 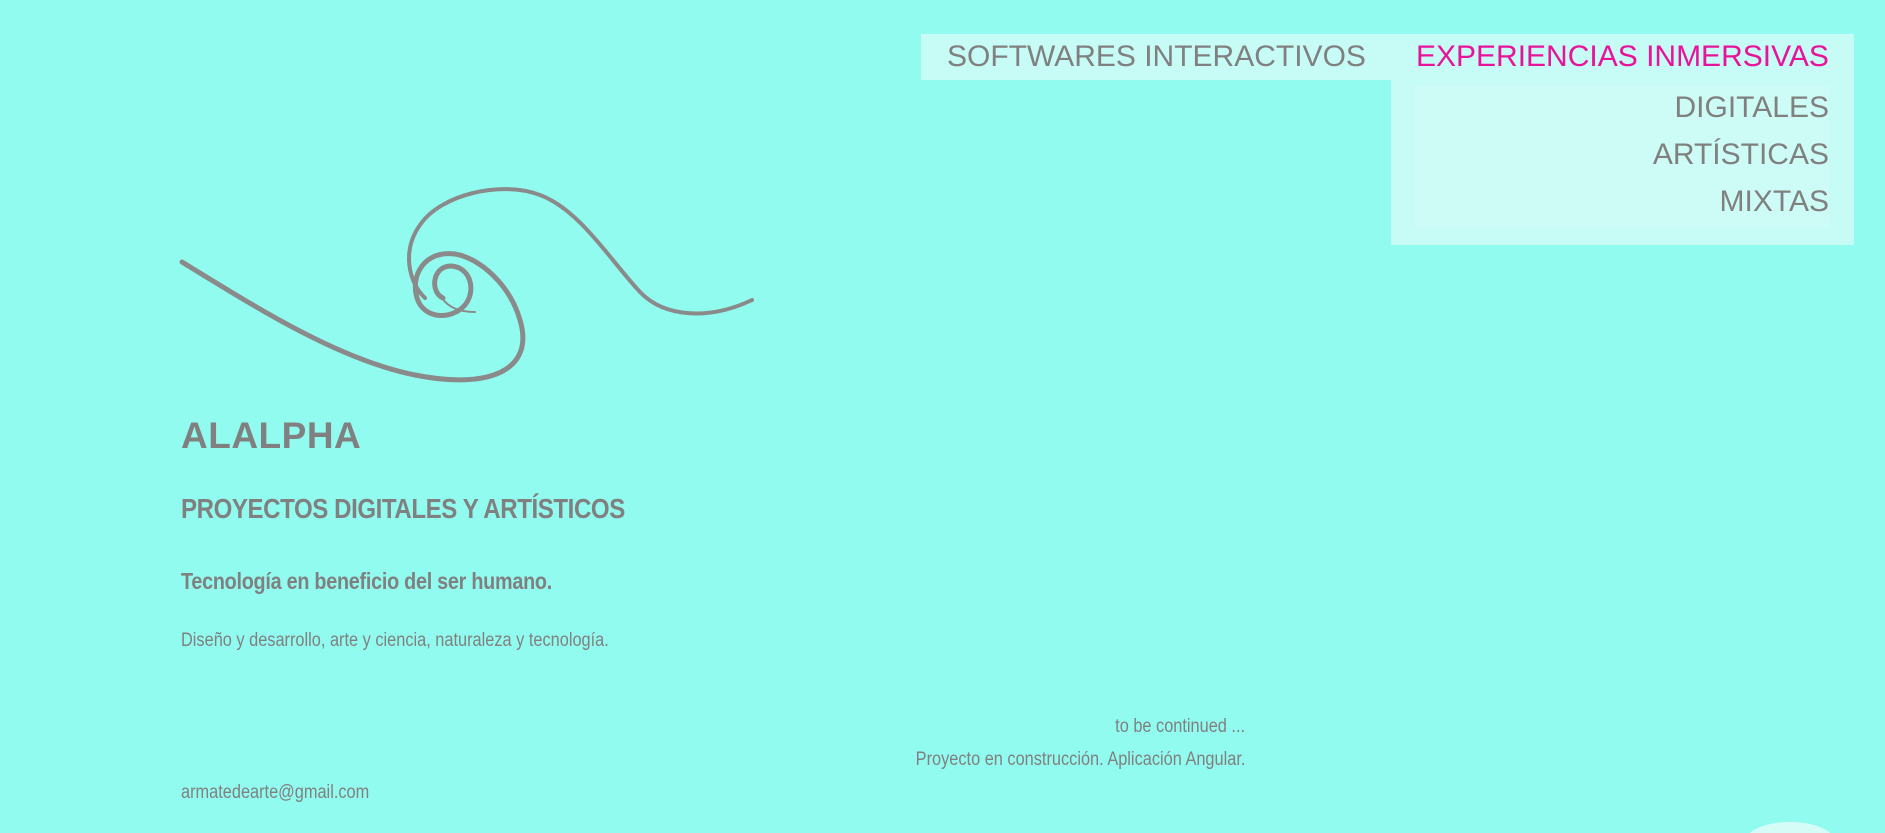 I want to click on swirl-wave-icon, so click(x=470, y=280).